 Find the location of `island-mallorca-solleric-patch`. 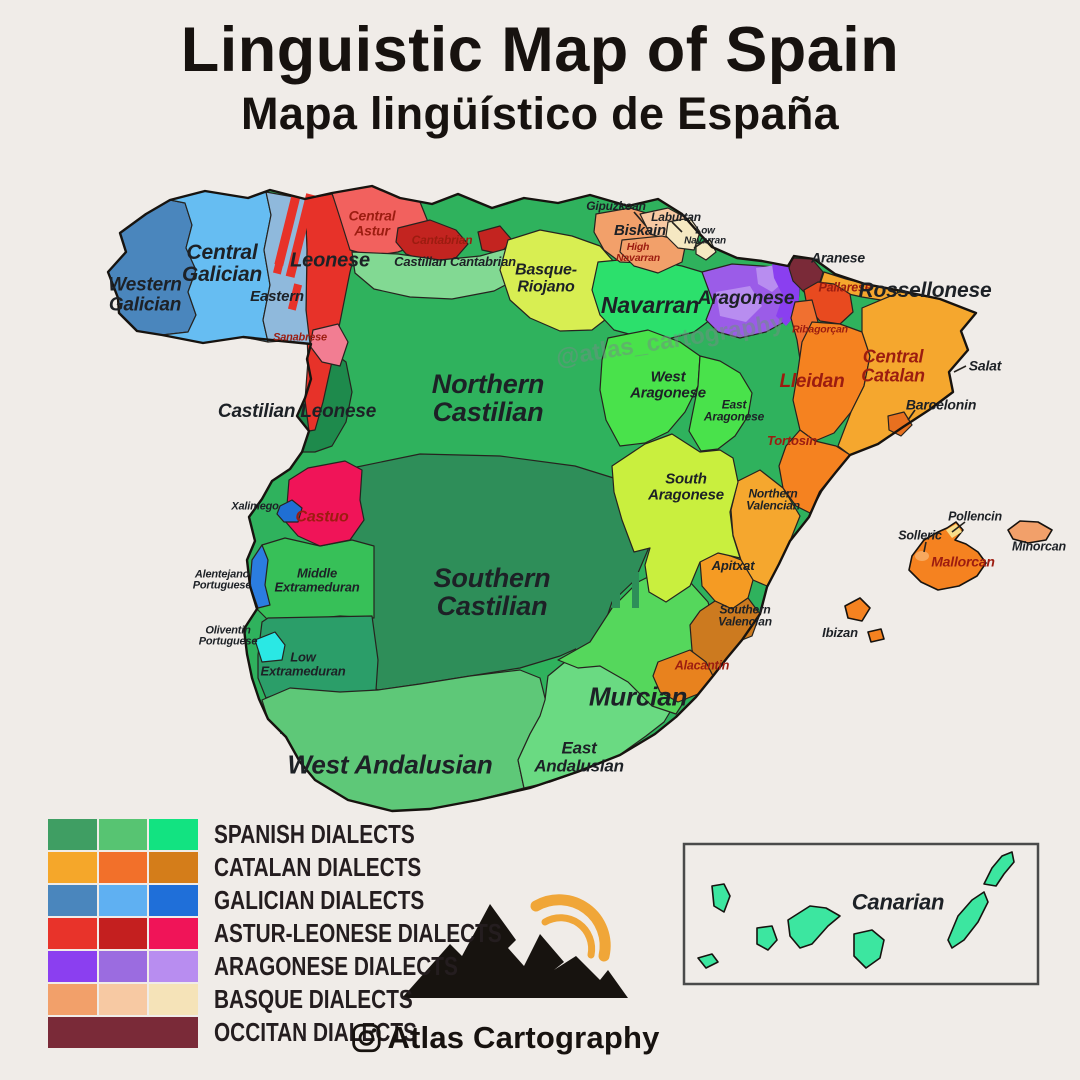

island-mallorca-solleric-patch is located at coordinates (922, 556).